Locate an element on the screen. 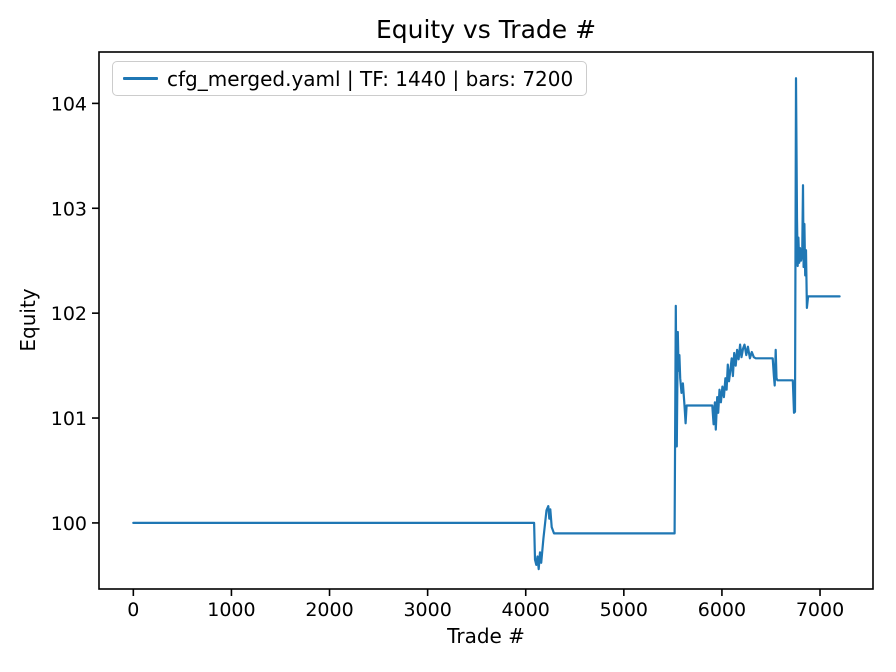  legend-line-sample is located at coordinates (140, 78).